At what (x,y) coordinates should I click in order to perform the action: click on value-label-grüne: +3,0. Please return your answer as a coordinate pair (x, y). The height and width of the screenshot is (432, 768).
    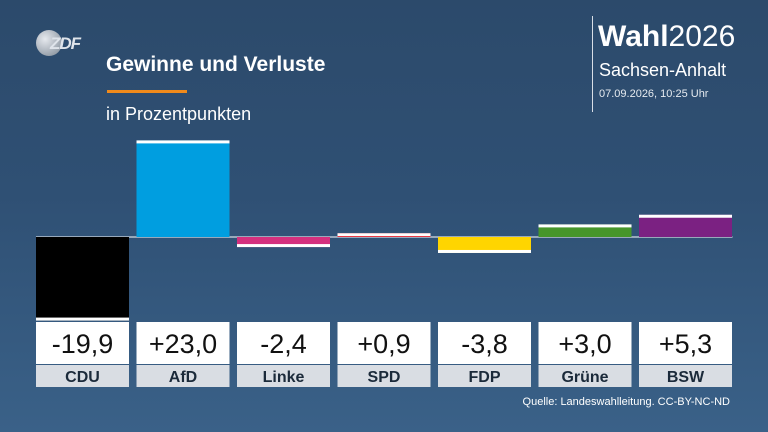
    Looking at the image, I should click on (584, 344).